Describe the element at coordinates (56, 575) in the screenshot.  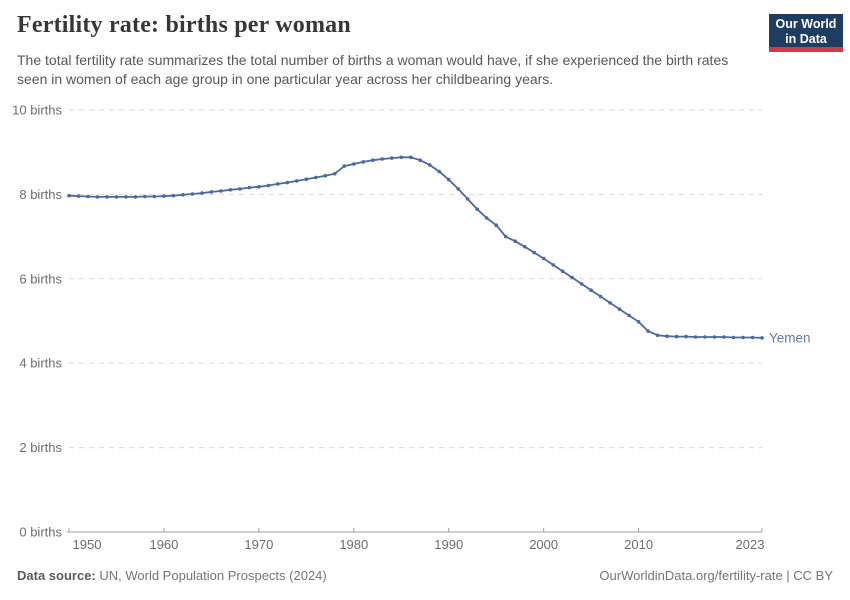
I see `data-source-label: Data source:` at that location.